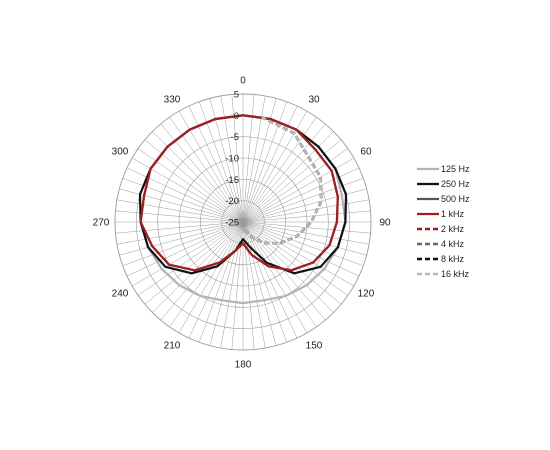 This screenshot has width=550, height=450. I want to click on angle-label: 30, so click(314, 100).